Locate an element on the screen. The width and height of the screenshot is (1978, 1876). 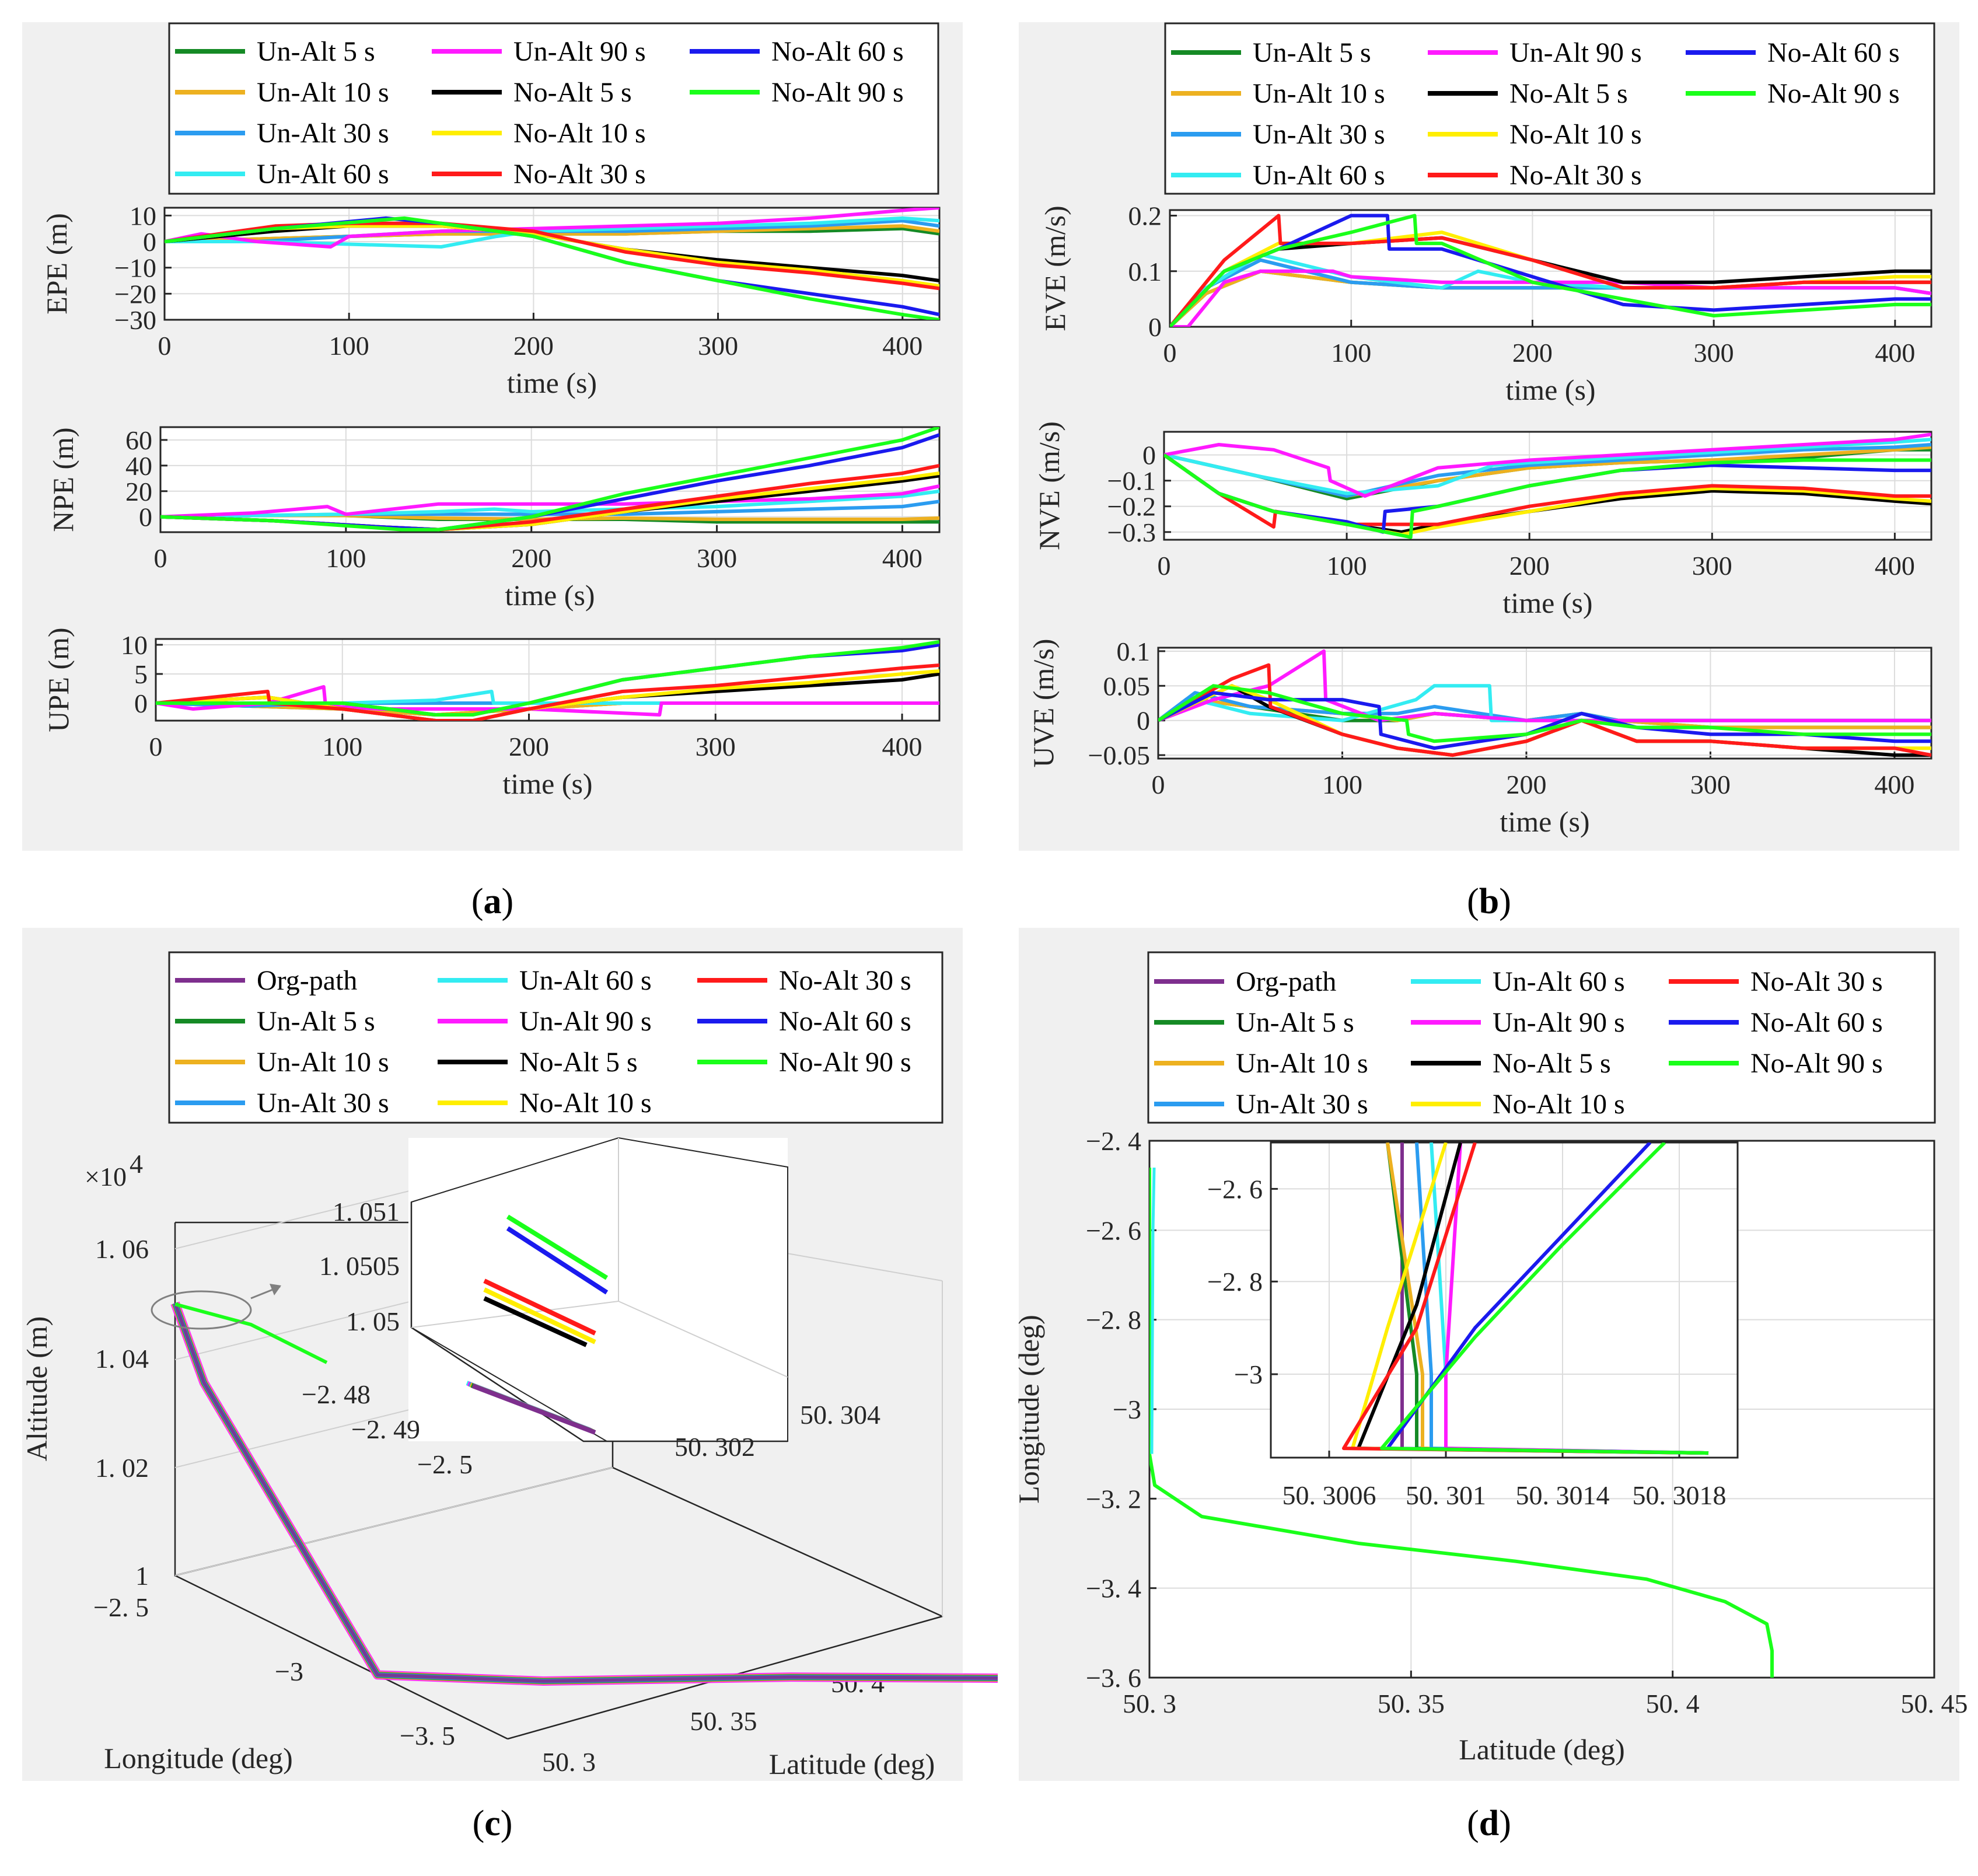
tick-label-x: 50. 45 is located at coordinates (1934, 1703).